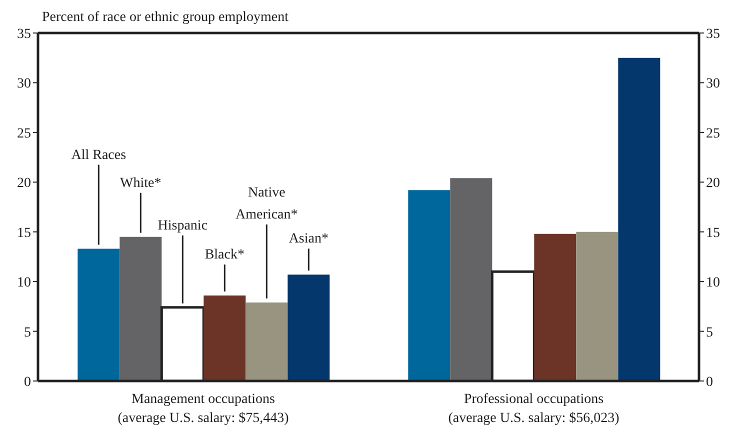 The width and height of the screenshot is (737, 439). I want to click on y-tick-label: 20, so click(24, 184).